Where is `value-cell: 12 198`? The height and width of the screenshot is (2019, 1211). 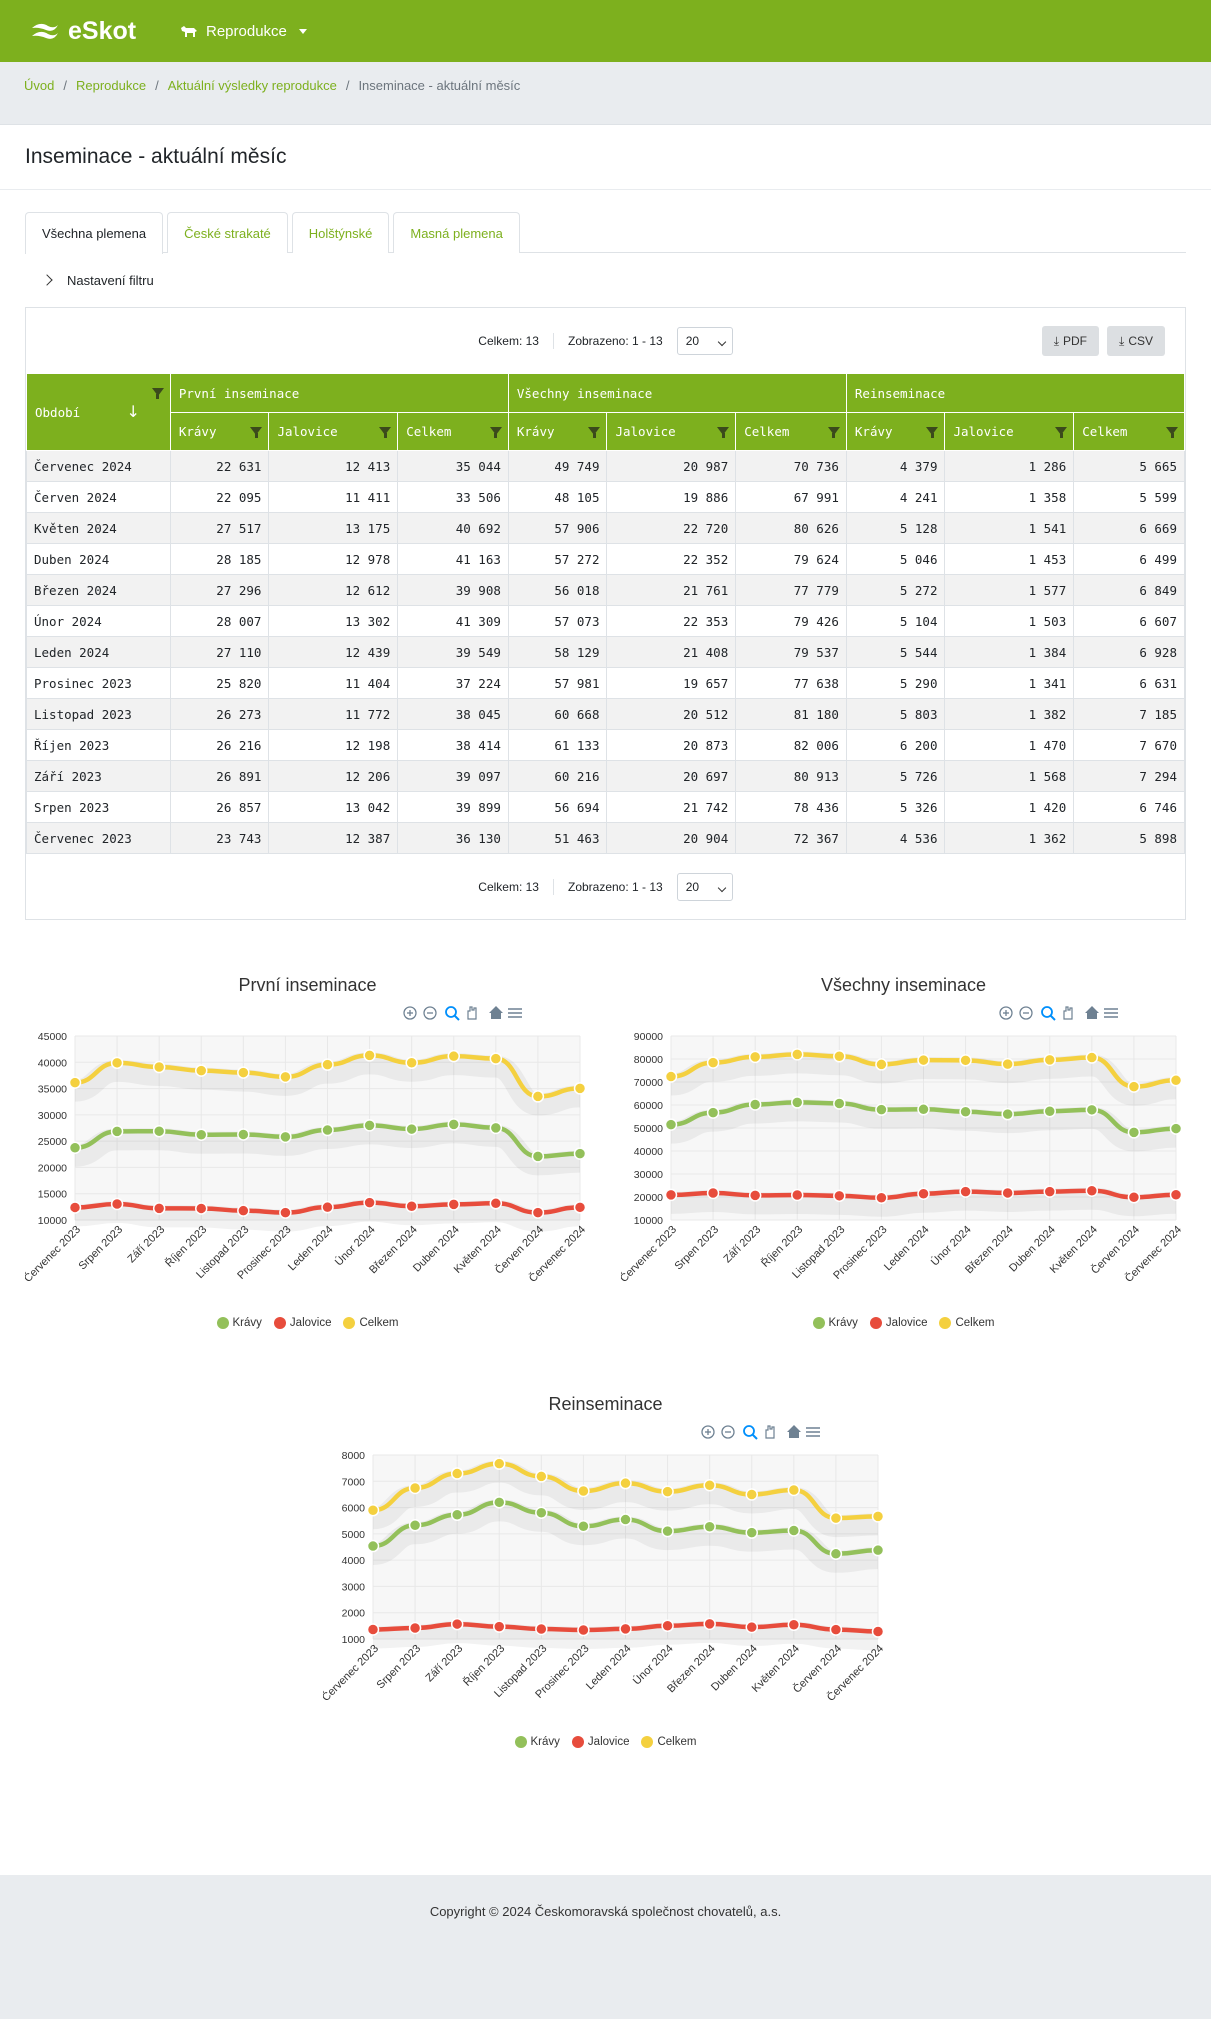 value-cell: 12 198 is located at coordinates (333, 745).